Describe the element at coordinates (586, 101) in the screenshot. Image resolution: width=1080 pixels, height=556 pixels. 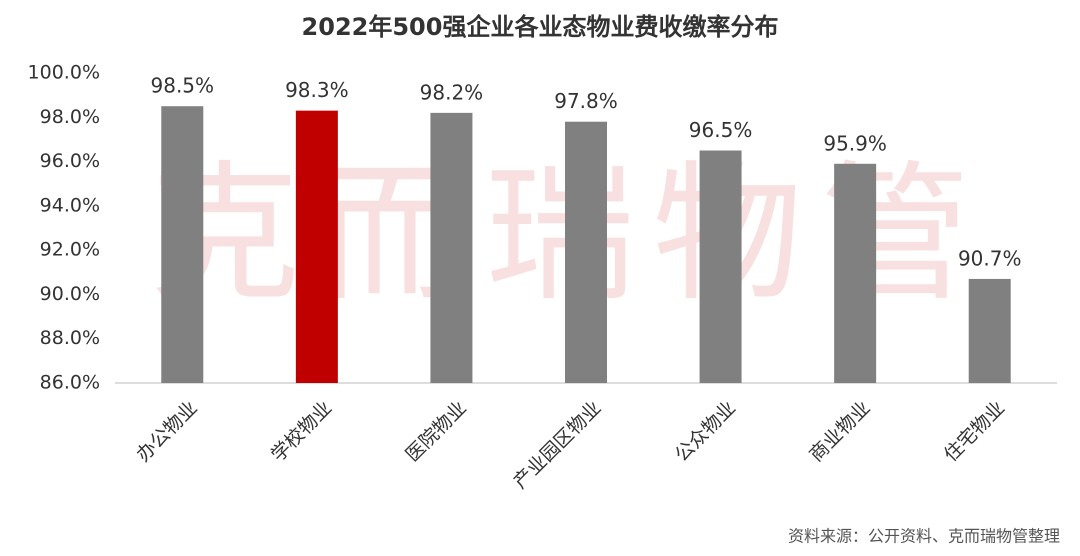
I see `value-label: 97.8%` at that location.